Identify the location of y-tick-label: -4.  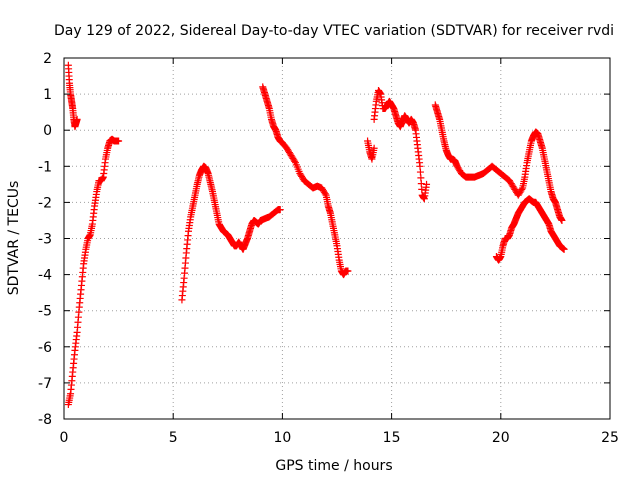
(45, 276).